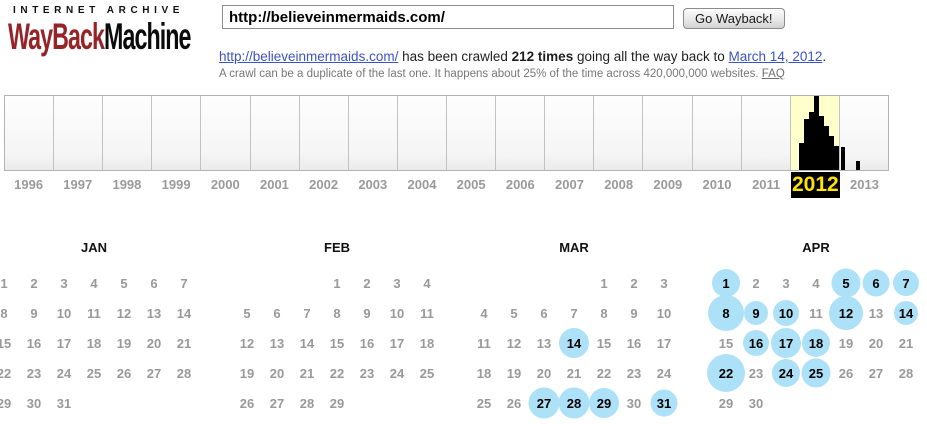 Image resolution: width=927 pixels, height=424 pixels. Describe the element at coordinates (64, 313) in the screenshot. I see `calendar-day-jan-10: 10` at that location.